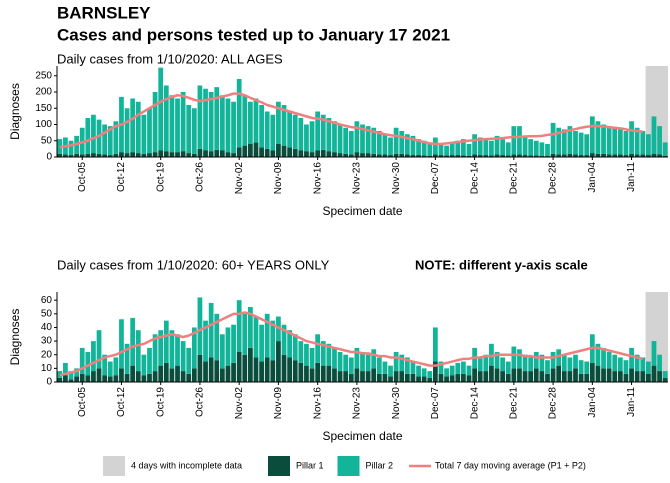 This screenshot has height=483, width=670. I want to click on y-tick-label: 60, so click(47, 300).